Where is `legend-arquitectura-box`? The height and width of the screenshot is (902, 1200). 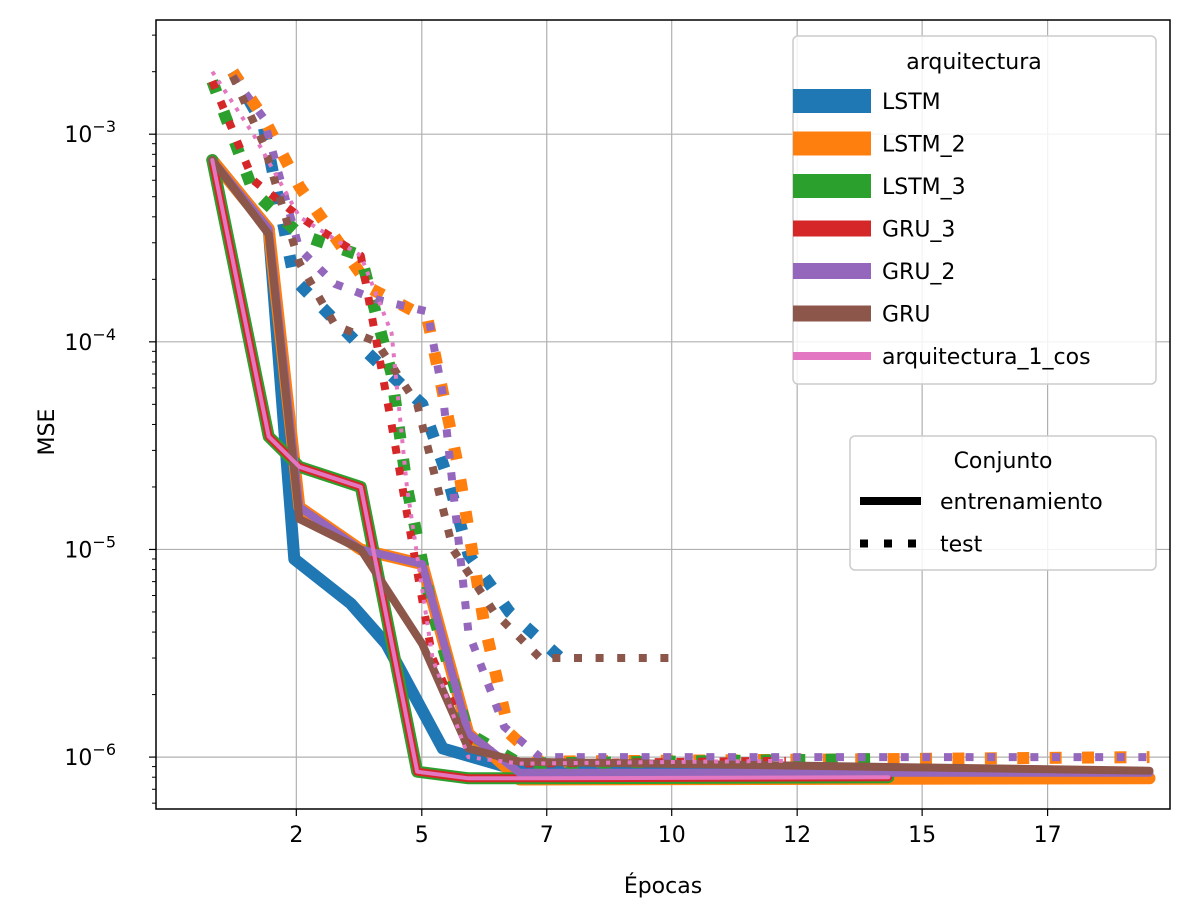
legend-arquitectura-box is located at coordinates (974, 210).